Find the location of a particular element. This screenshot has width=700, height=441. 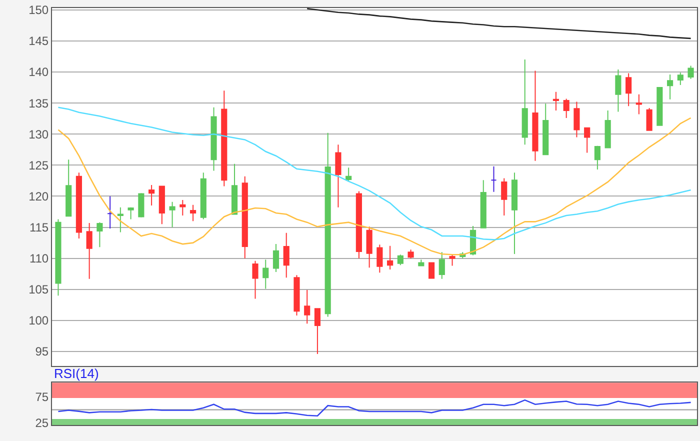

y-tick-label: 140 is located at coordinates (38, 72).